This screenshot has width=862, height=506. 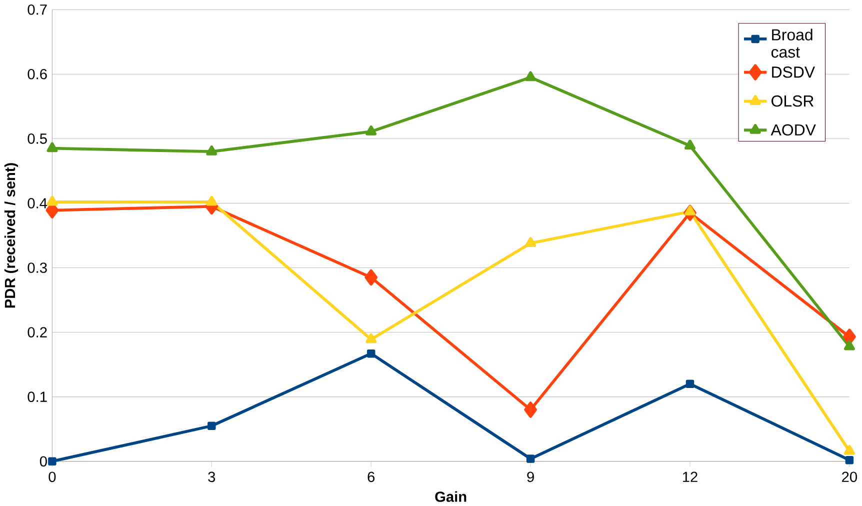 What do you see at coordinates (849, 477) in the screenshot?
I see `x-tick-label: 20` at bounding box center [849, 477].